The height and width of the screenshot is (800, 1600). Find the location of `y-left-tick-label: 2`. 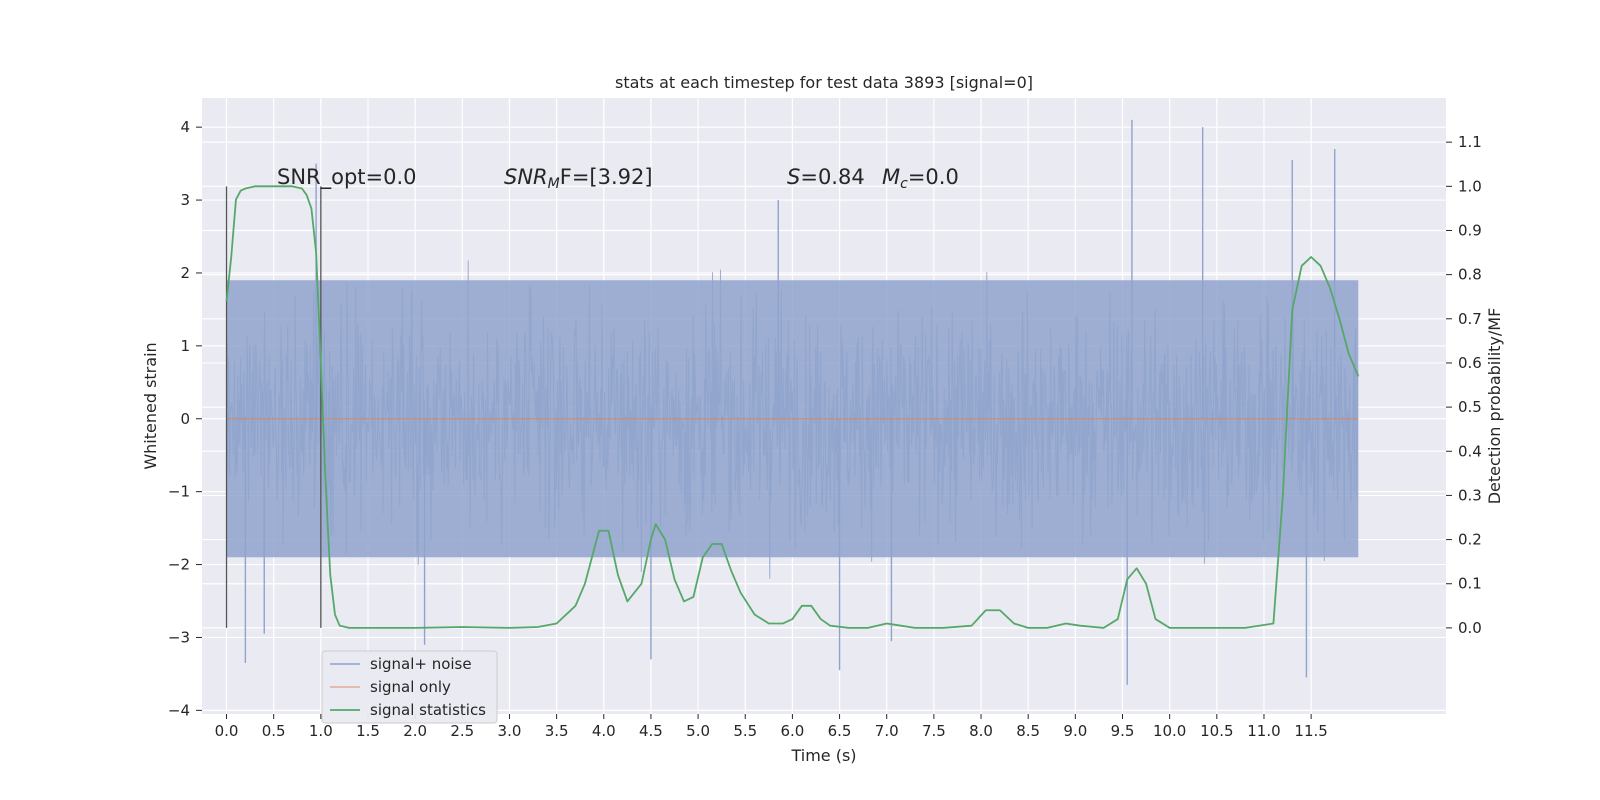

y-left-tick-label: 2 is located at coordinates (185, 273).